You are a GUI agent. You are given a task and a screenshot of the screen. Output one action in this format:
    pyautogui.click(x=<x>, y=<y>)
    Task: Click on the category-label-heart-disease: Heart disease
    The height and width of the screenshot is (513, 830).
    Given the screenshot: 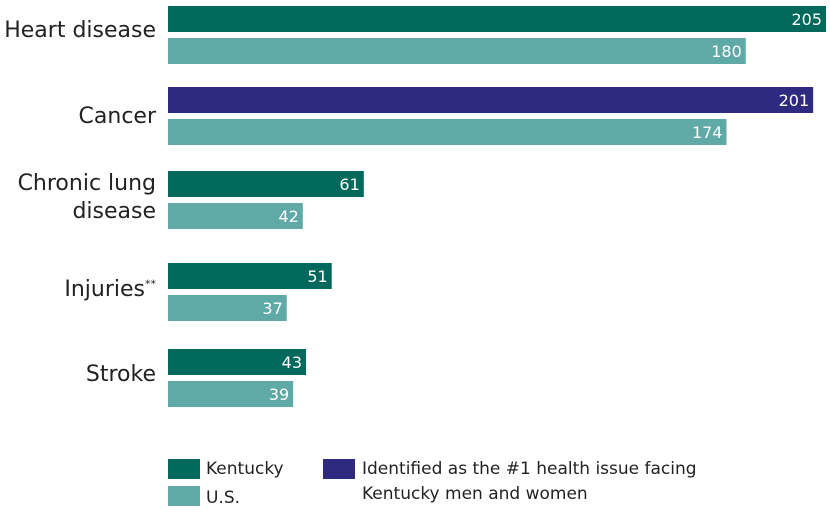 What is the action you would take?
    pyautogui.click(x=80, y=31)
    